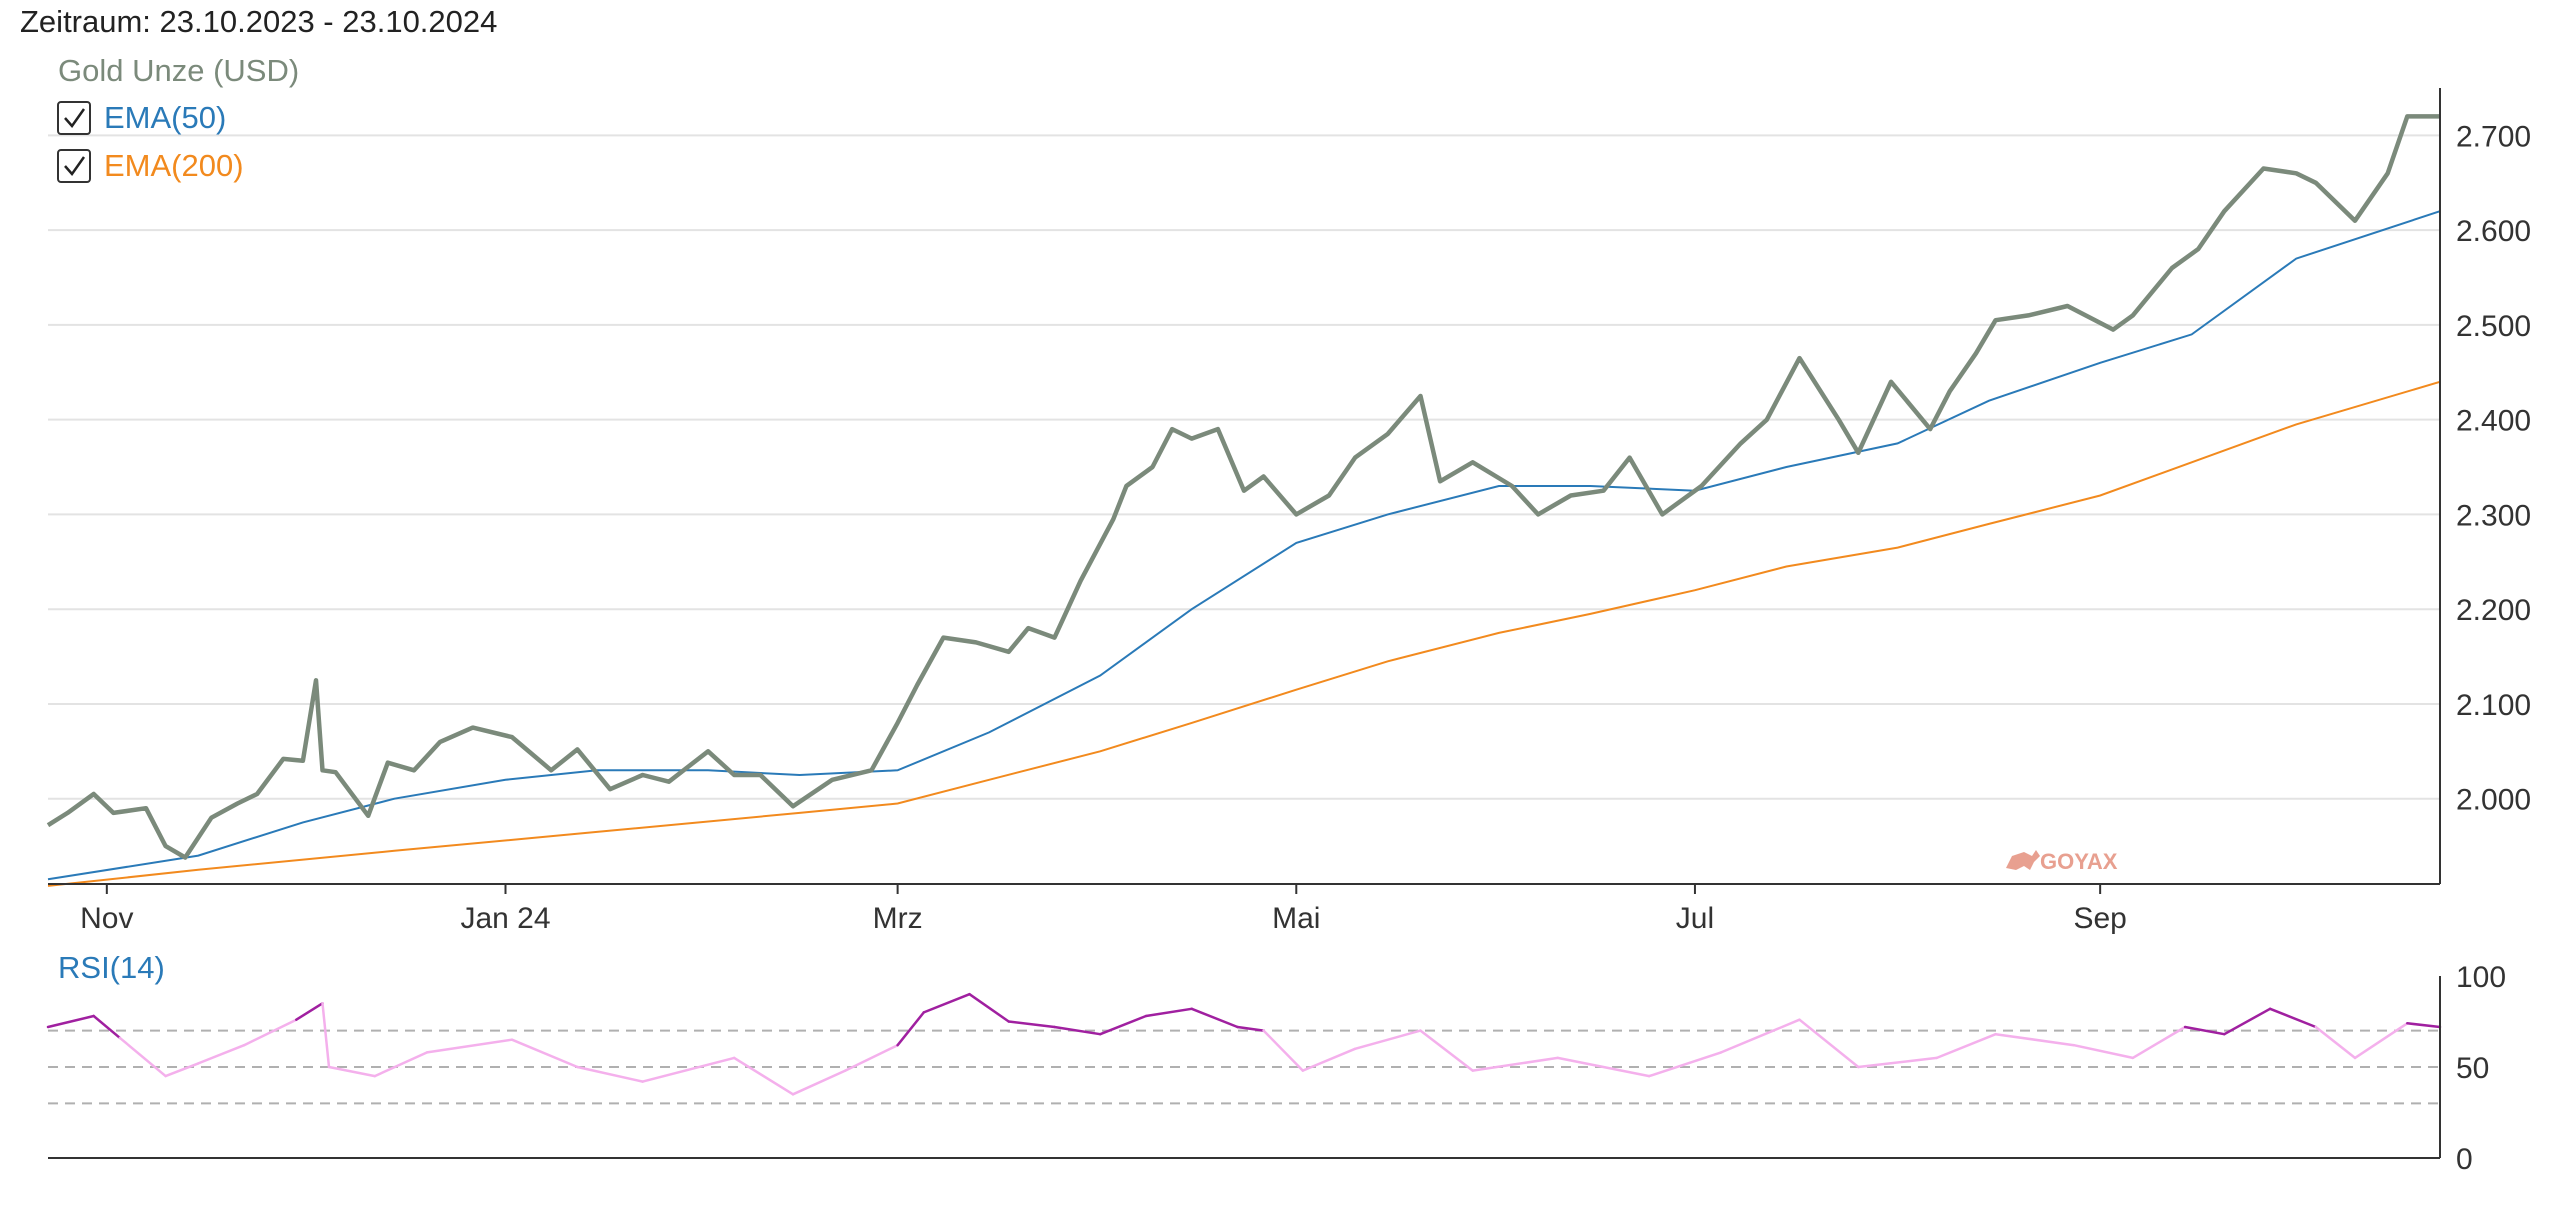  Describe the element at coordinates (2493, 705) in the screenshot. I see `price-y-tick-label: 2.100` at that location.